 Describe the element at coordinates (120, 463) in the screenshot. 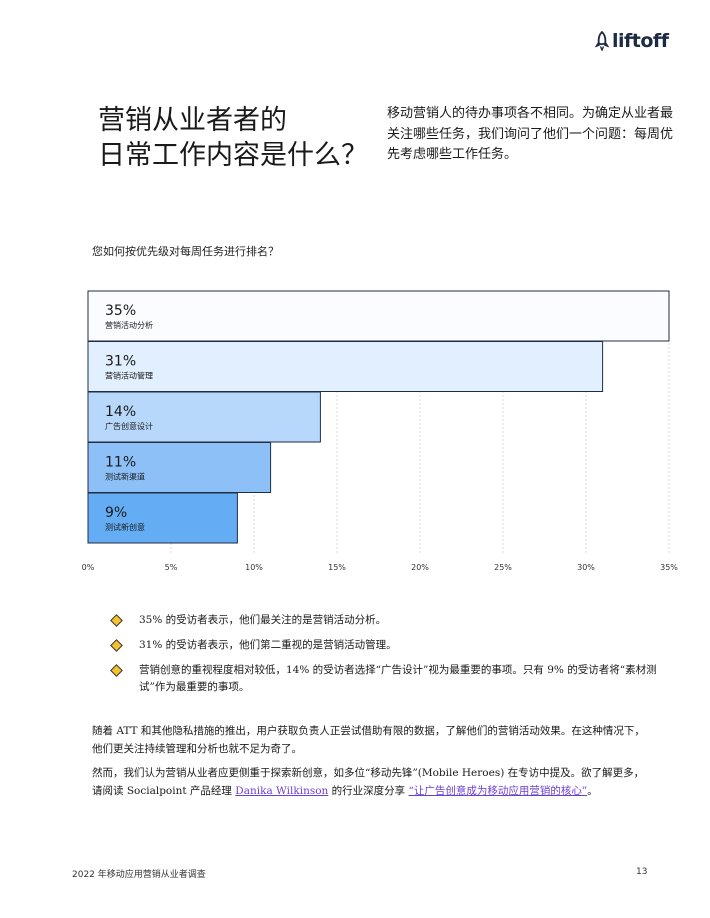

I see `bar-value-label: 11%` at that location.